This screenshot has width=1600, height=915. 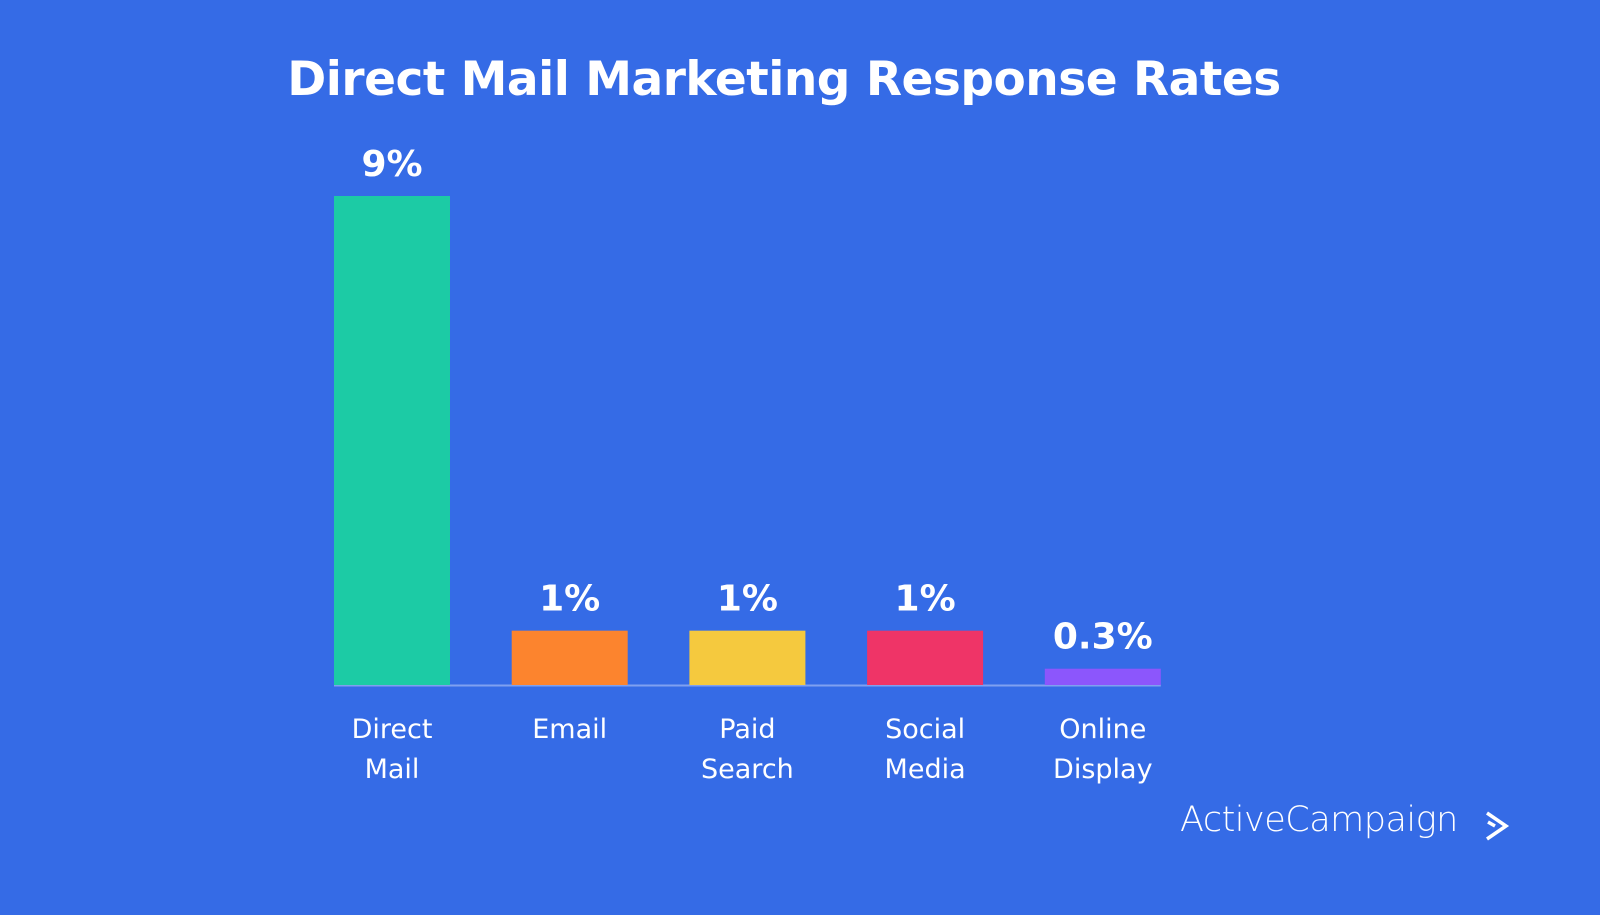 I want to click on data-label-3: 1%, so click(x=925, y=599).